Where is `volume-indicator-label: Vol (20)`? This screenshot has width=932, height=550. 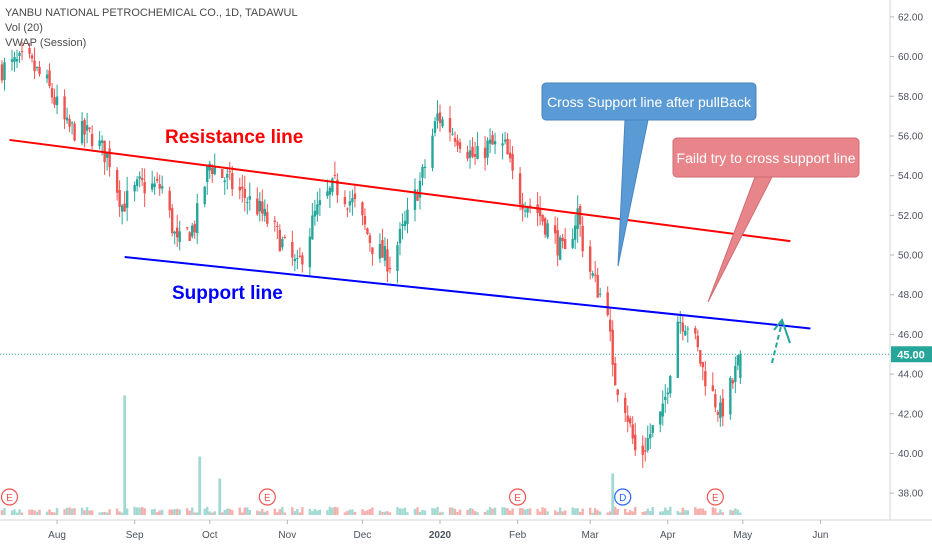
volume-indicator-label: Vol (20) is located at coordinates (24, 28).